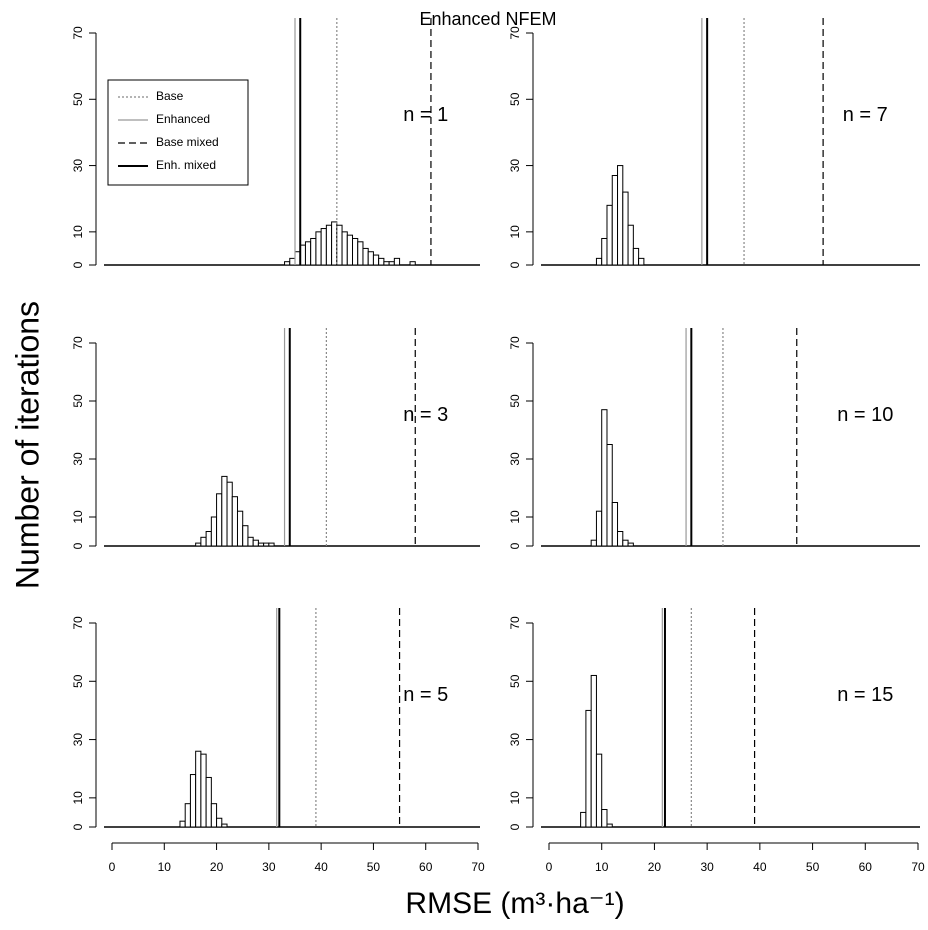 The height and width of the screenshot is (930, 928). I want to click on x-tick-label: 40, so click(760, 867).